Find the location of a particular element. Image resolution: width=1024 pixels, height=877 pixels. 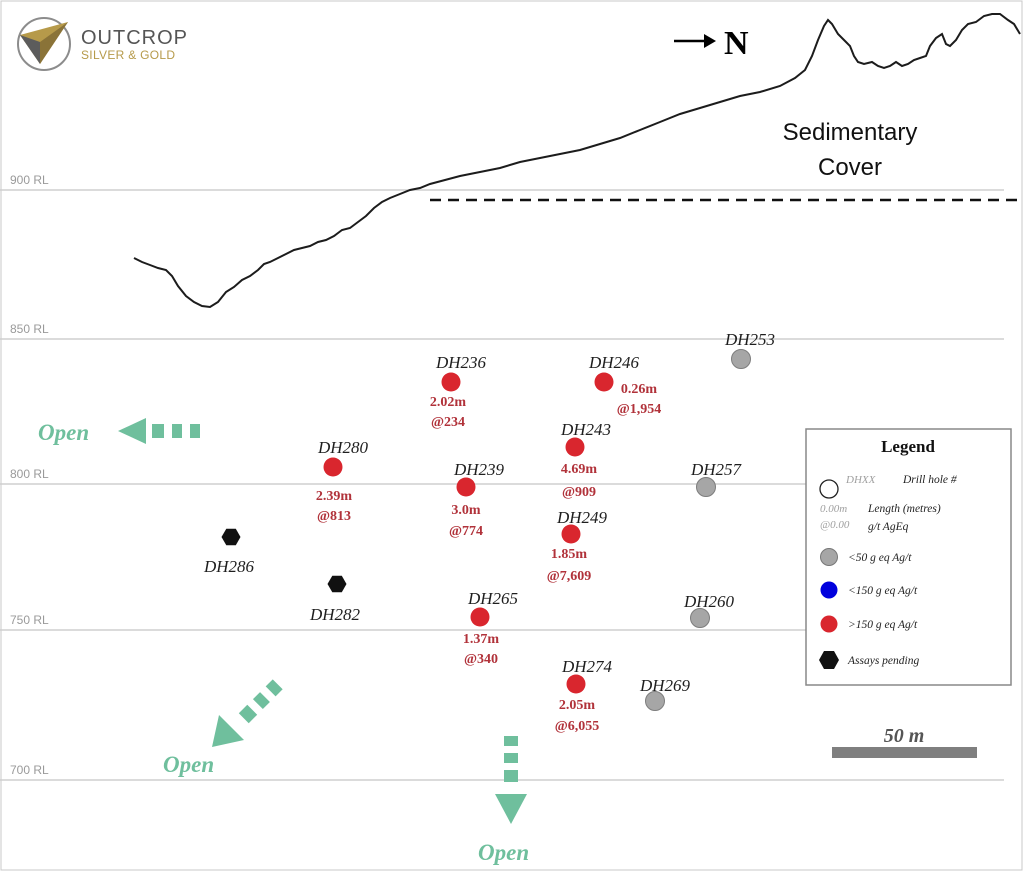

legend-grade-sample: @0.00 is located at coordinates (835, 525).